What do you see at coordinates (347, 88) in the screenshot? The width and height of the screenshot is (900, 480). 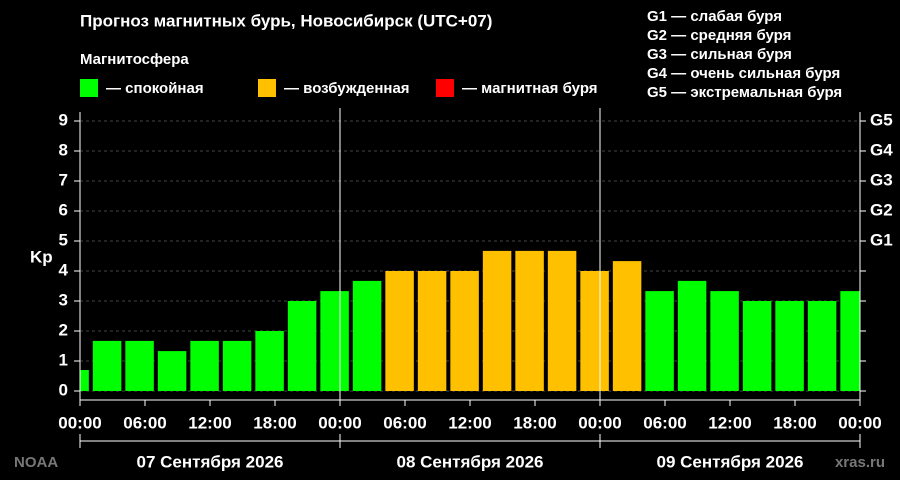 I see `legend-label: — возбужденная` at bounding box center [347, 88].